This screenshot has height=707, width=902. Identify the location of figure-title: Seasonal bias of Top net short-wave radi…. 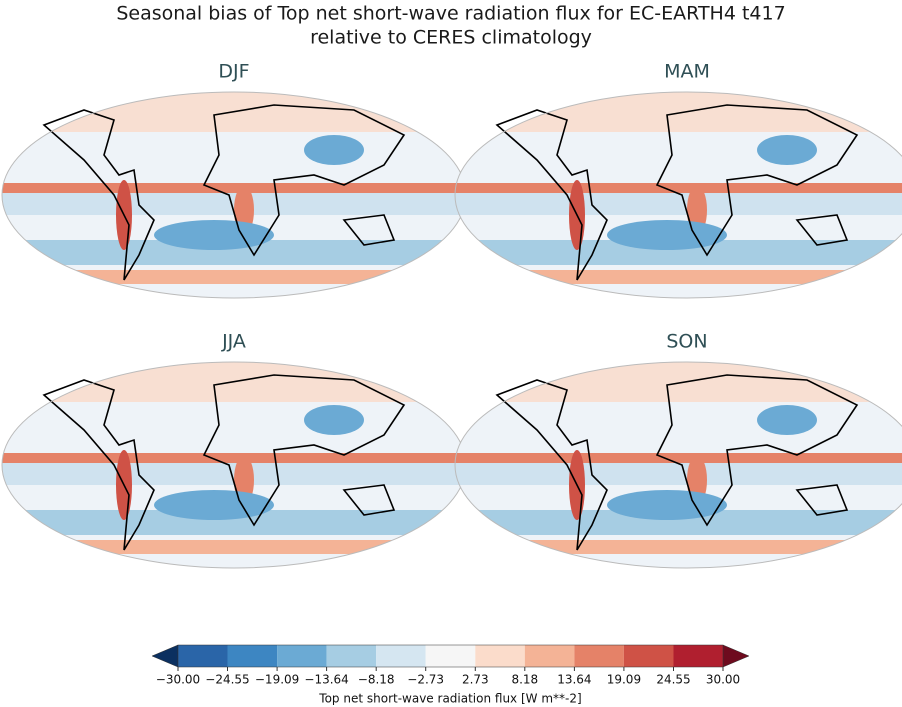
(450, 14).